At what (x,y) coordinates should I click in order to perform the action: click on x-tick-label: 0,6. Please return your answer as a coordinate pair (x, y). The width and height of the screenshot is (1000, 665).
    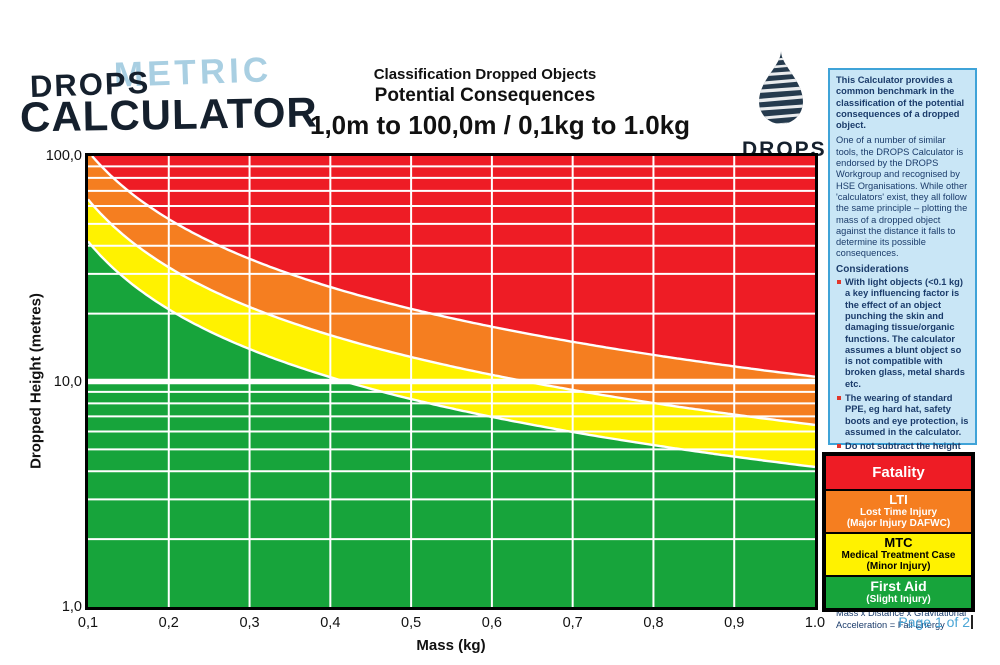
    Looking at the image, I should click on (491, 623).